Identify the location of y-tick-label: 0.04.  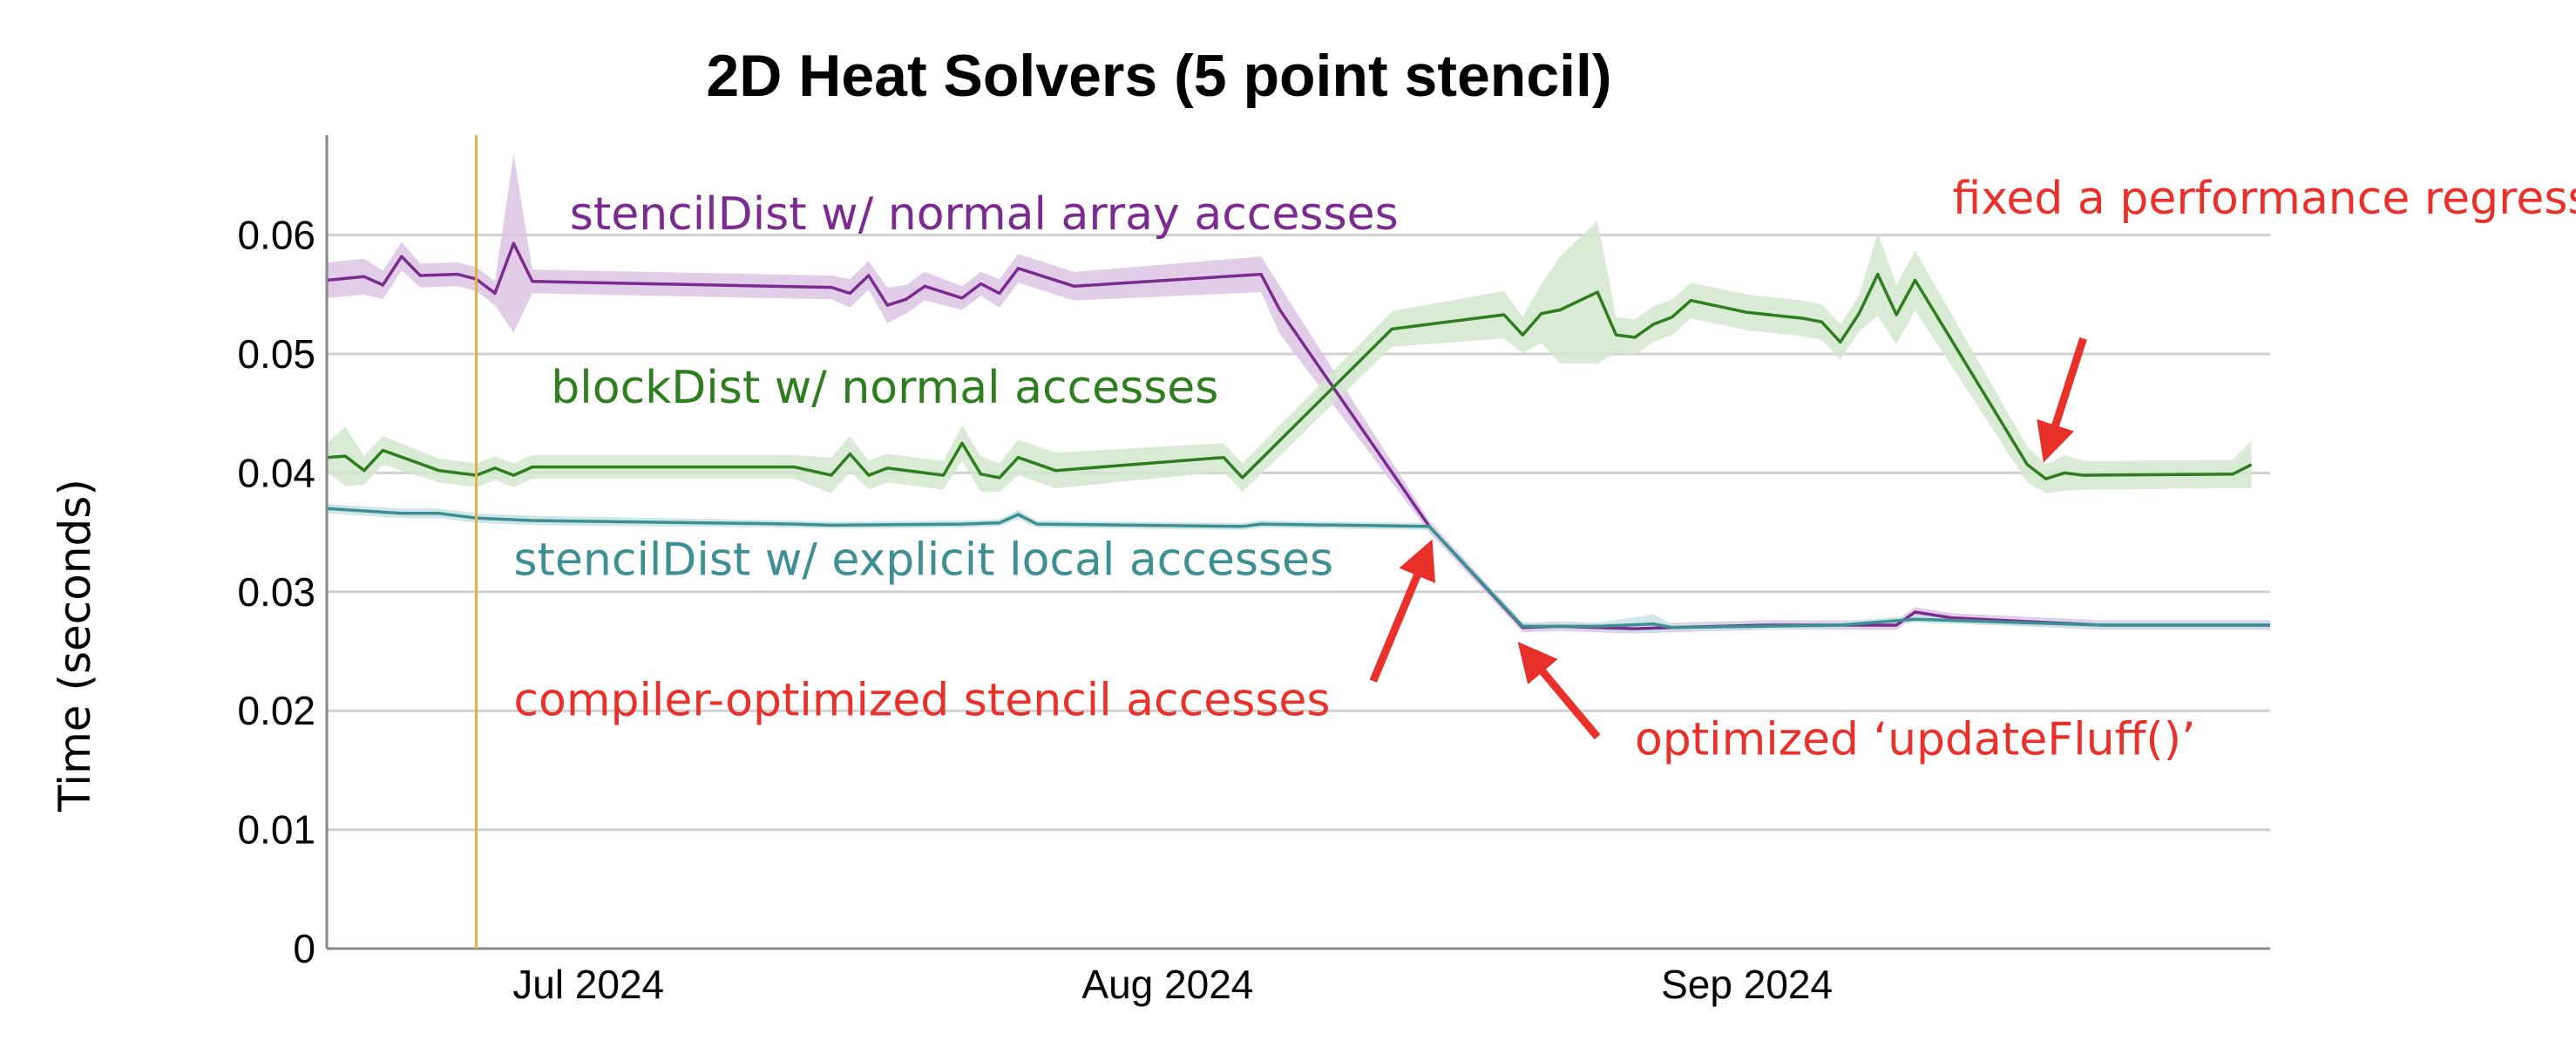
(276, 472).